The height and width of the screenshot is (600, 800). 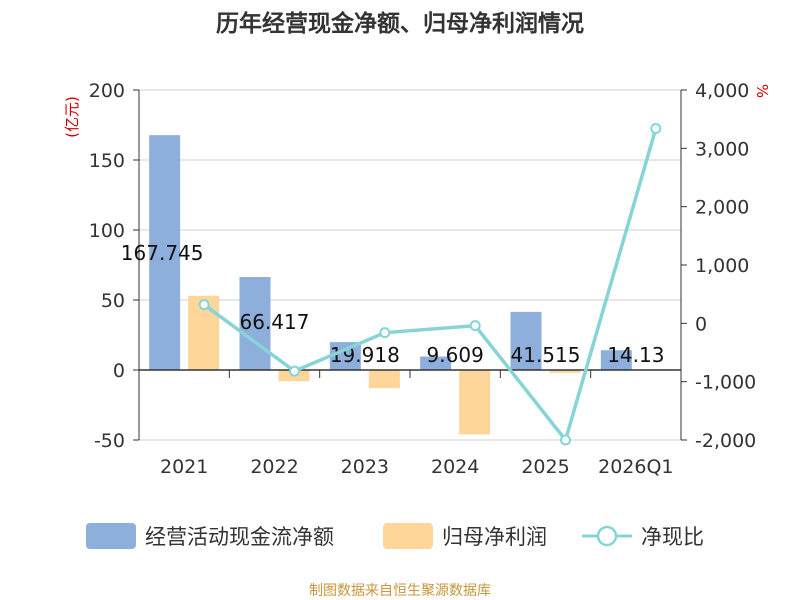 What do you see at coordinates (722, 149) in the screenshot?
I see `right-tick-label: 3,000` at bounding box center [722, 149].